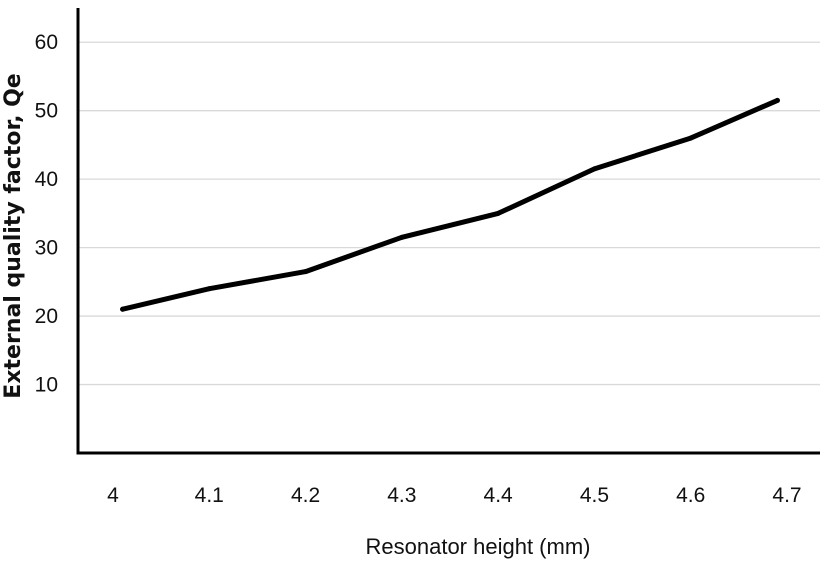 This screenshot has width=827, height=563. I want to click on x-tick-label: 4.6, so click(690, 495).